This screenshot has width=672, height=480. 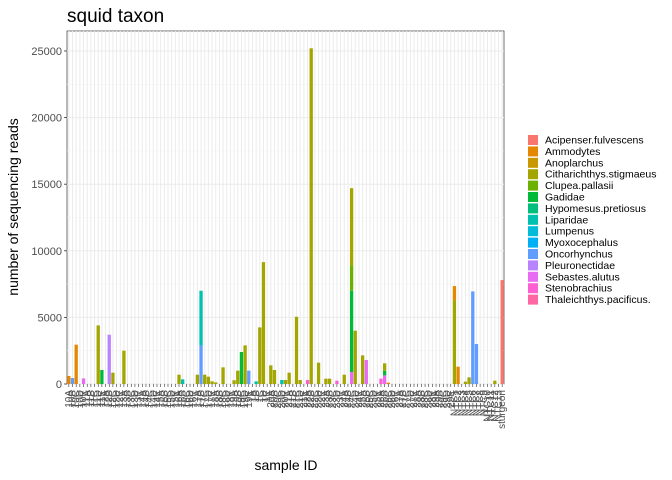 What do you see at coordinates (487, 406) in the screenshot?
I see `x-tick-label: NTC10` at bounding box center [487, 406].